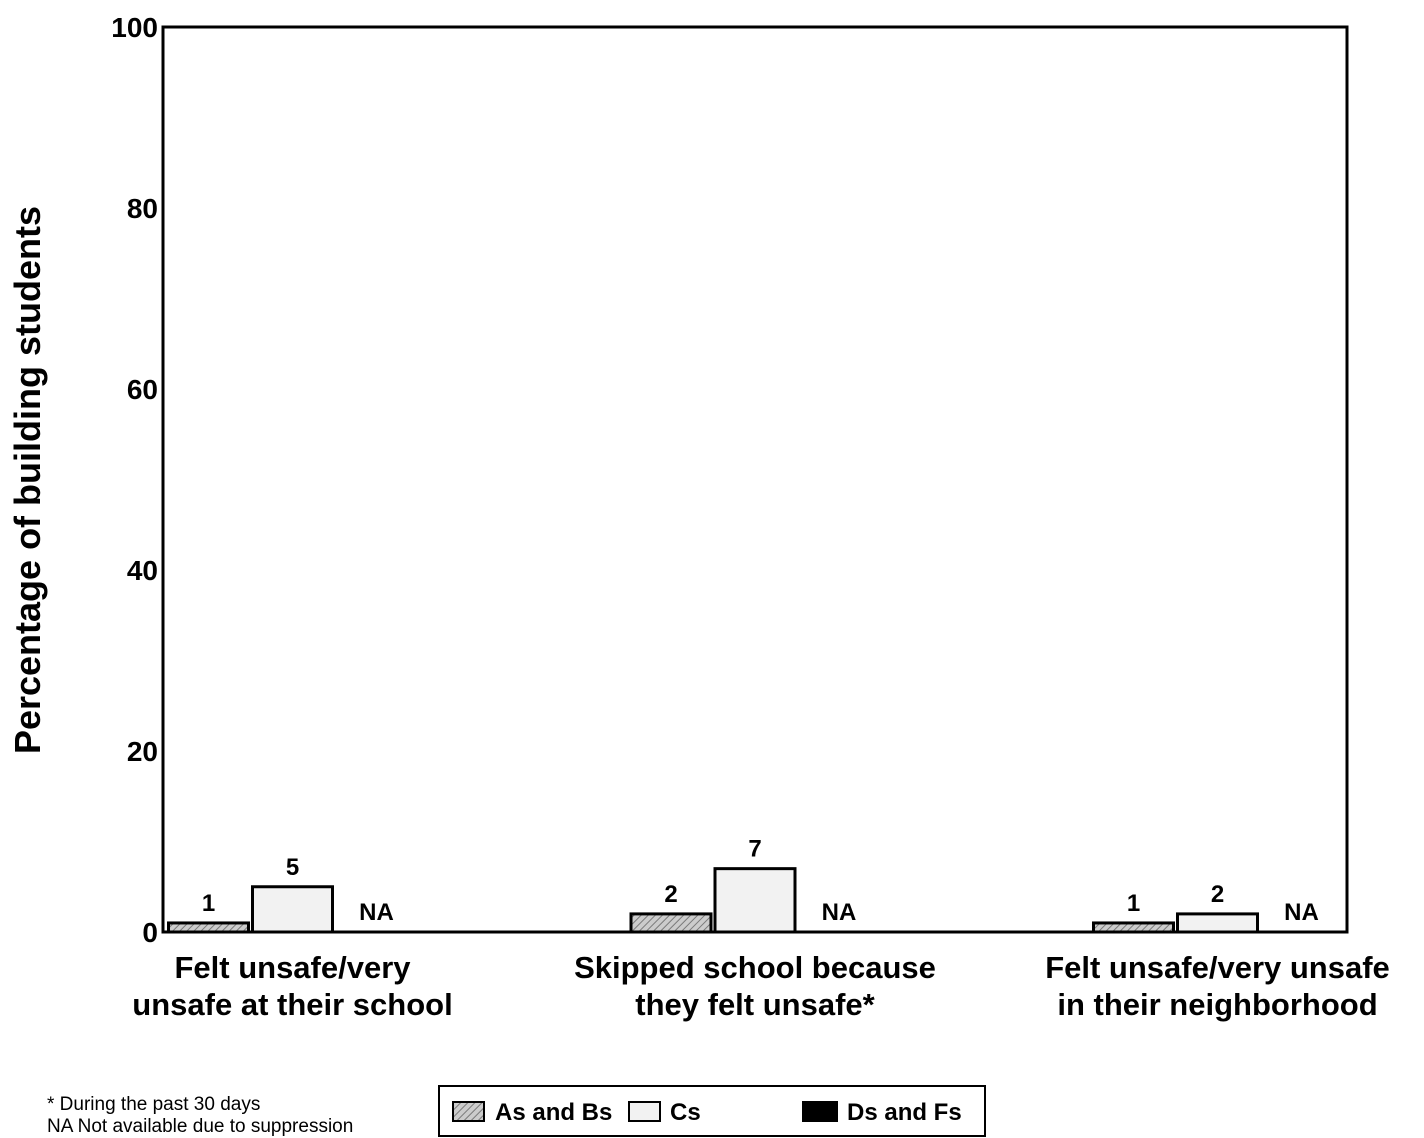 This screenshot has height=1138, width=1424. Describe the element at coordinates (208, 903) in the screenshot. I see `data-label-as-and-bs-0: 1` at that location.